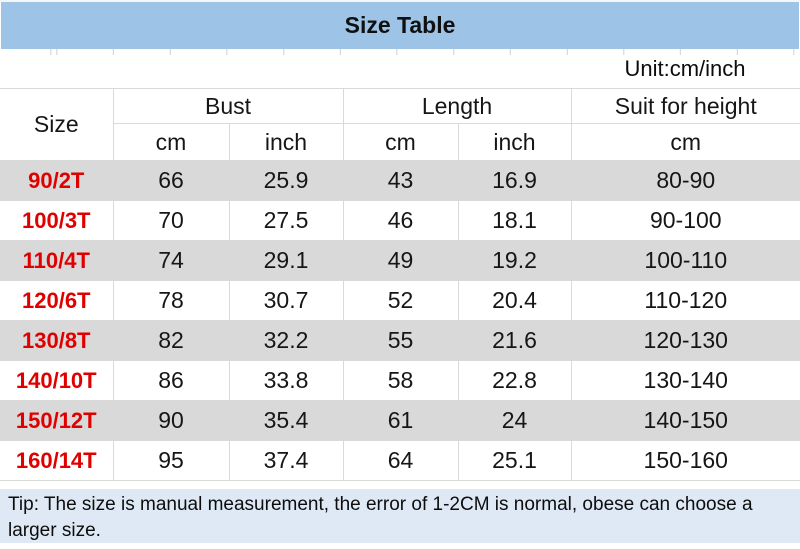 Image resolution: width=800 pixels, height=549 pixels. What do you see at coordinates (514, 420) in the screenshot?
I see `length-inch-cell: 24` at bounding box center [514, 420].